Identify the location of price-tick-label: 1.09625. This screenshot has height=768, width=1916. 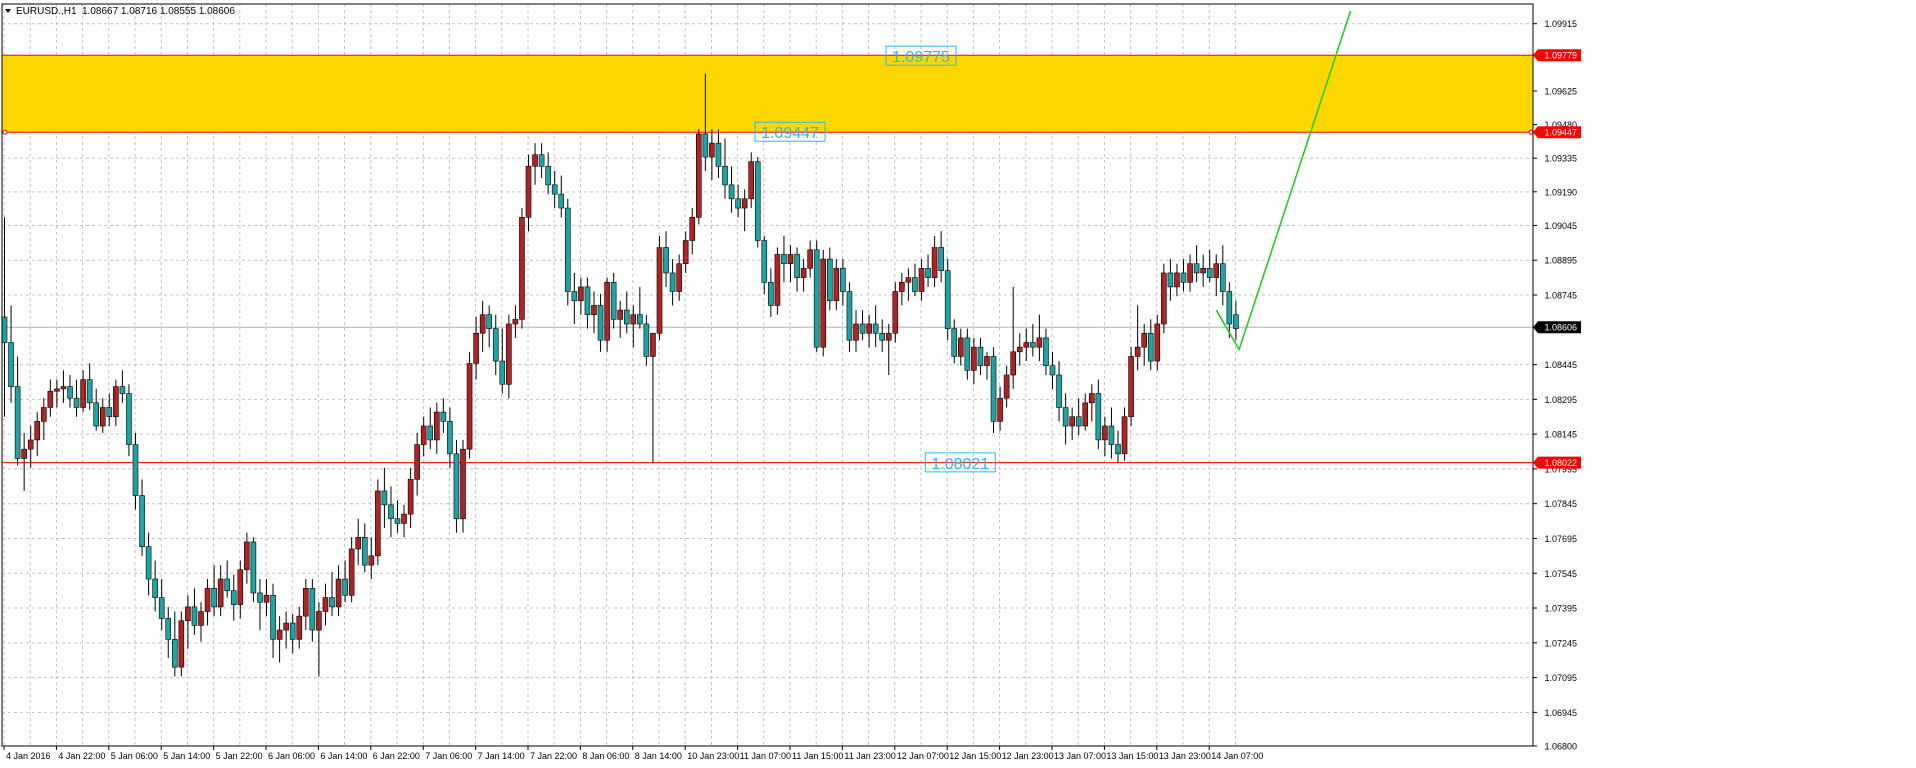
(1560, 91).